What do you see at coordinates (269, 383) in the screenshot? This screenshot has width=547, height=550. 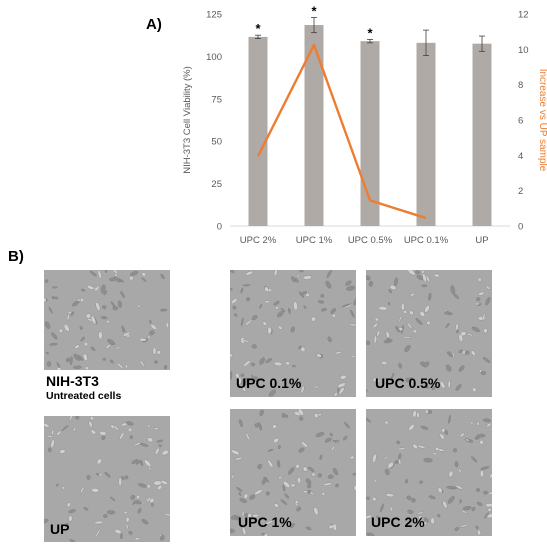 I see `upc-0-1-label: UPC 0.1%` at bounding box center [269, 383].